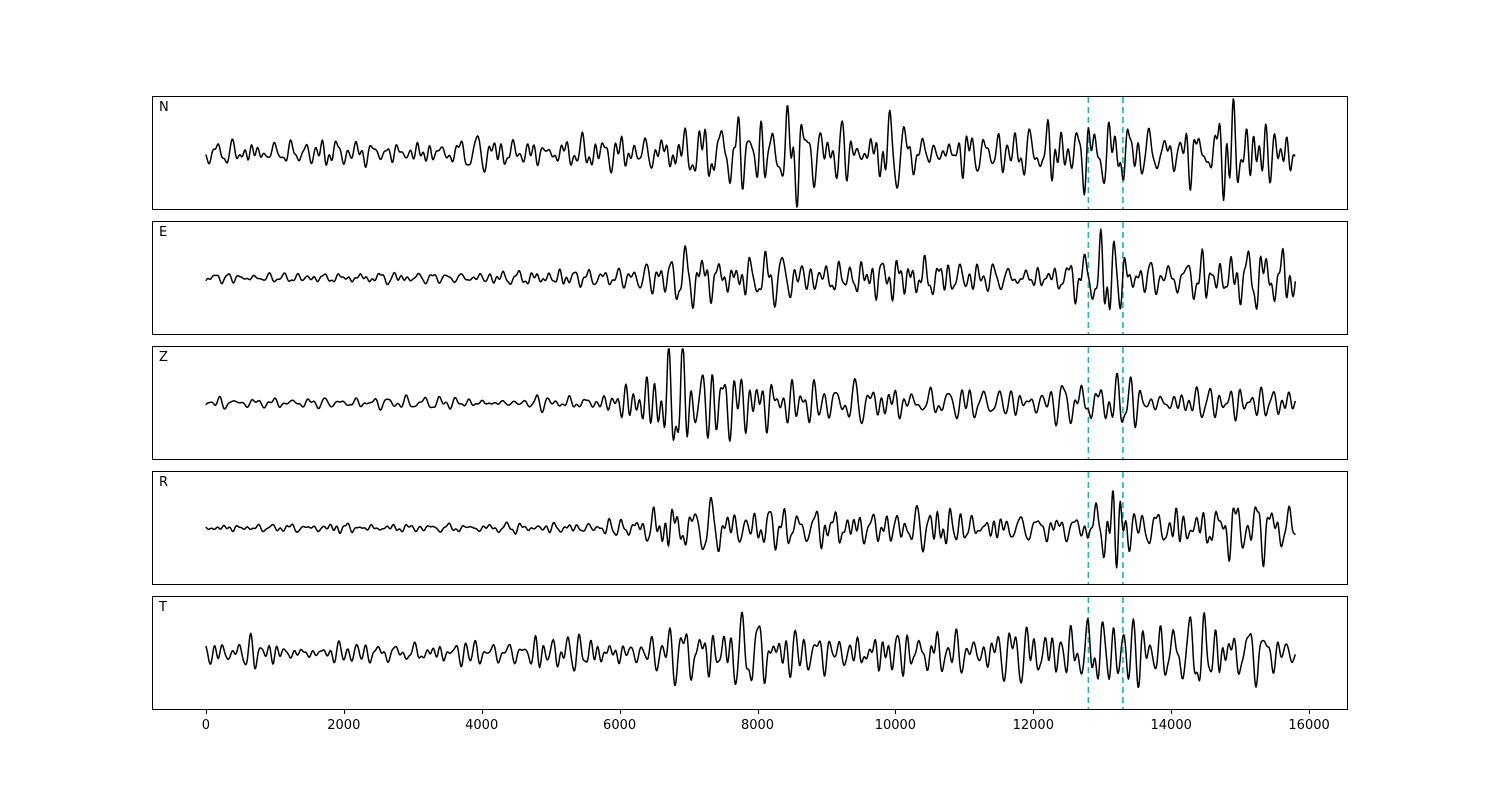  I want to click on panel-label-Z: Z, so click(163, 357).